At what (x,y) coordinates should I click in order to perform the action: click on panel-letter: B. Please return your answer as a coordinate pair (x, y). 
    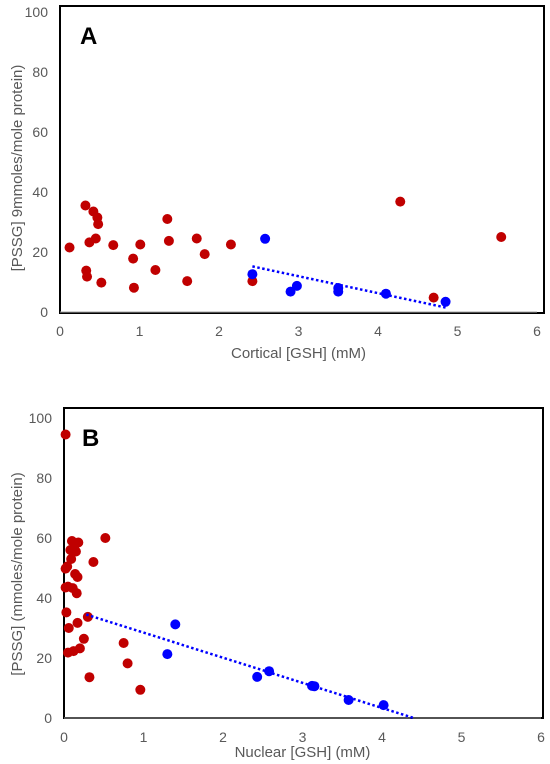
    Looking at the image, I should click on (90, 438).